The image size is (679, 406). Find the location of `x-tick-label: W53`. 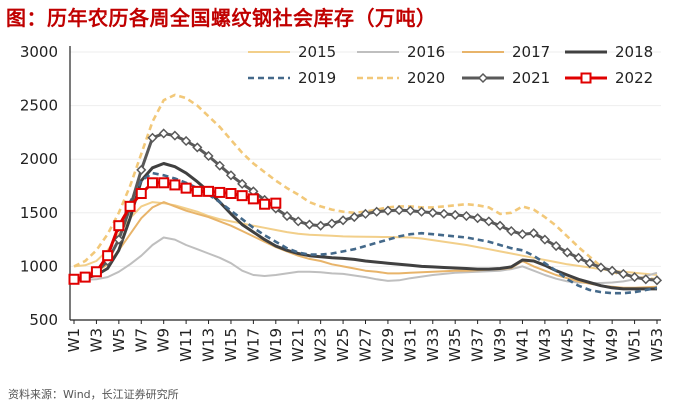

x-tick-label: W53 is located at coordinates (657, 345).